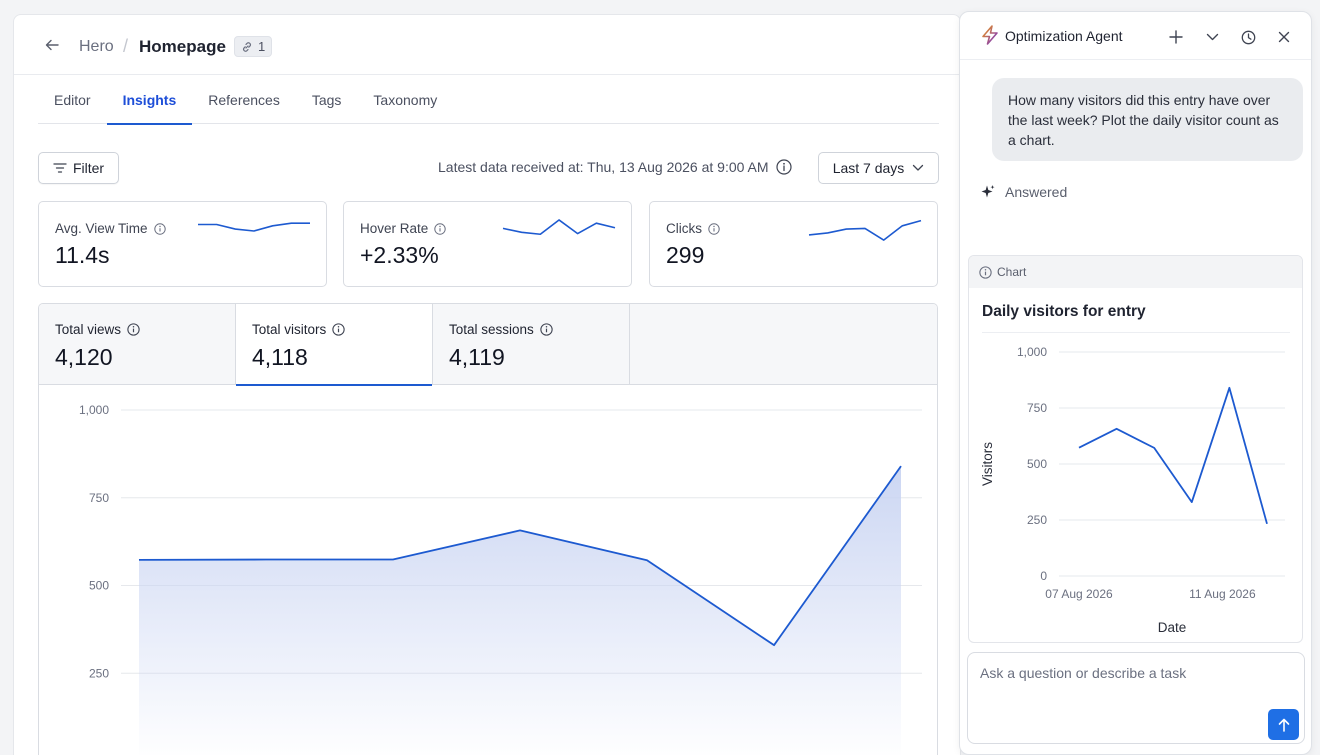  What do you see at coordinates (280, 357) in the screenshot?
I see `stat-value: 4,118` at bounding box center [280, 357].